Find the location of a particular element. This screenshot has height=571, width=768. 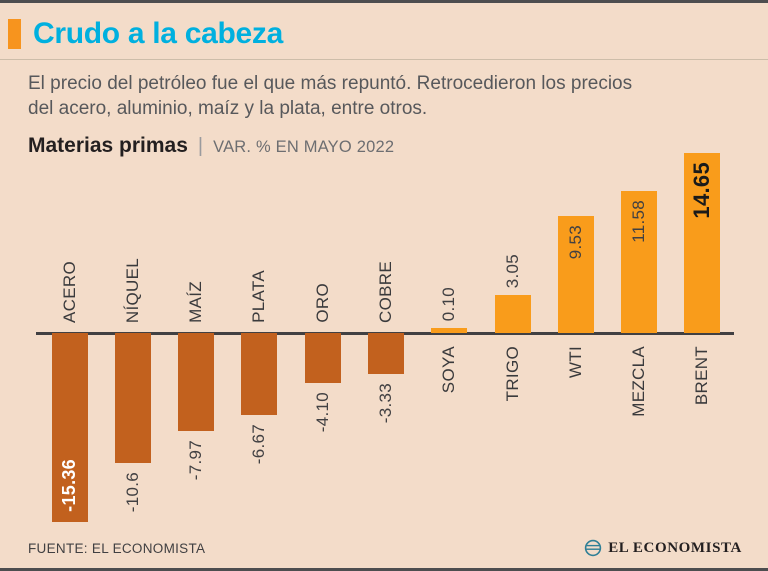

chart-heading: Materias primas | VAR. % EN MAYO 2022 is located at coordinates (384, 146).